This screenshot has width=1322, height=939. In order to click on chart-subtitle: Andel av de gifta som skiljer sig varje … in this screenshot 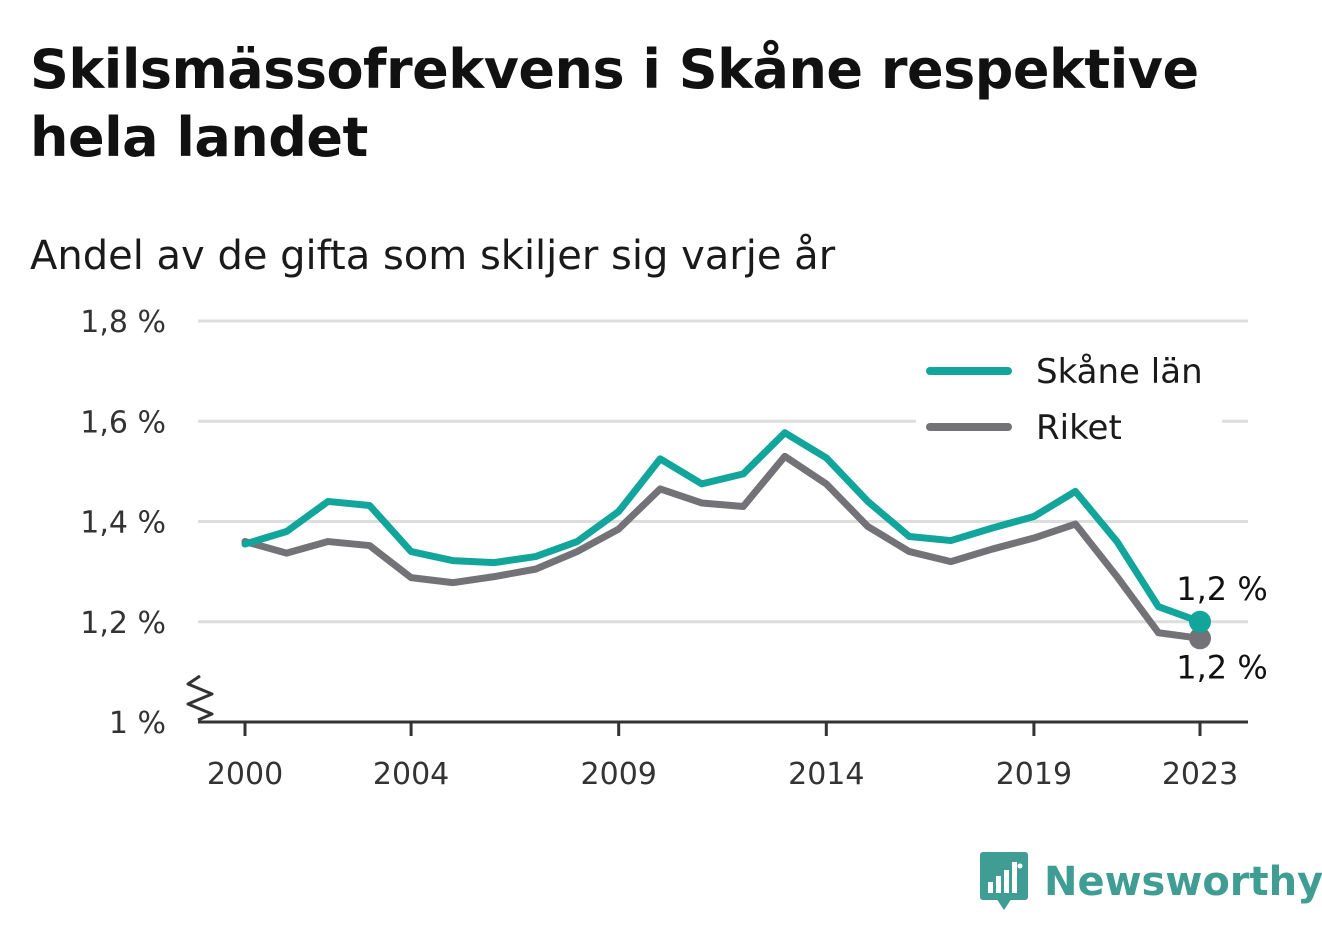, I will do `click(433, 256)`.